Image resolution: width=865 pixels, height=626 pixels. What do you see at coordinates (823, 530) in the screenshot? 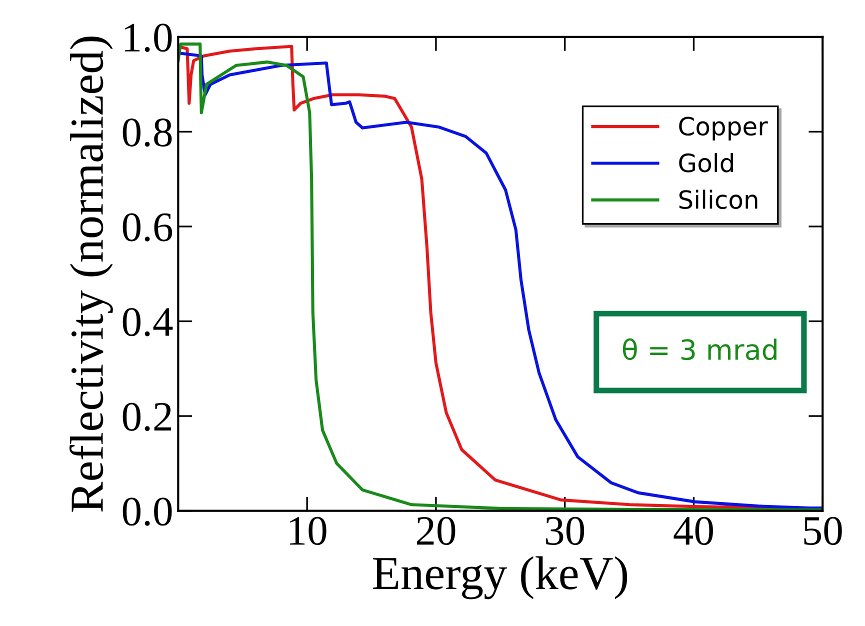
I see `x-tick-label: 50` at bounding box center [823, 530].